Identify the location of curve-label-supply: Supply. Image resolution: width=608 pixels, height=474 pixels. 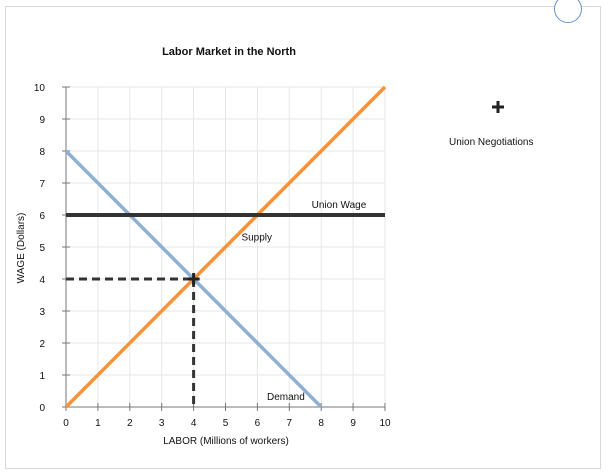
(256, 238).